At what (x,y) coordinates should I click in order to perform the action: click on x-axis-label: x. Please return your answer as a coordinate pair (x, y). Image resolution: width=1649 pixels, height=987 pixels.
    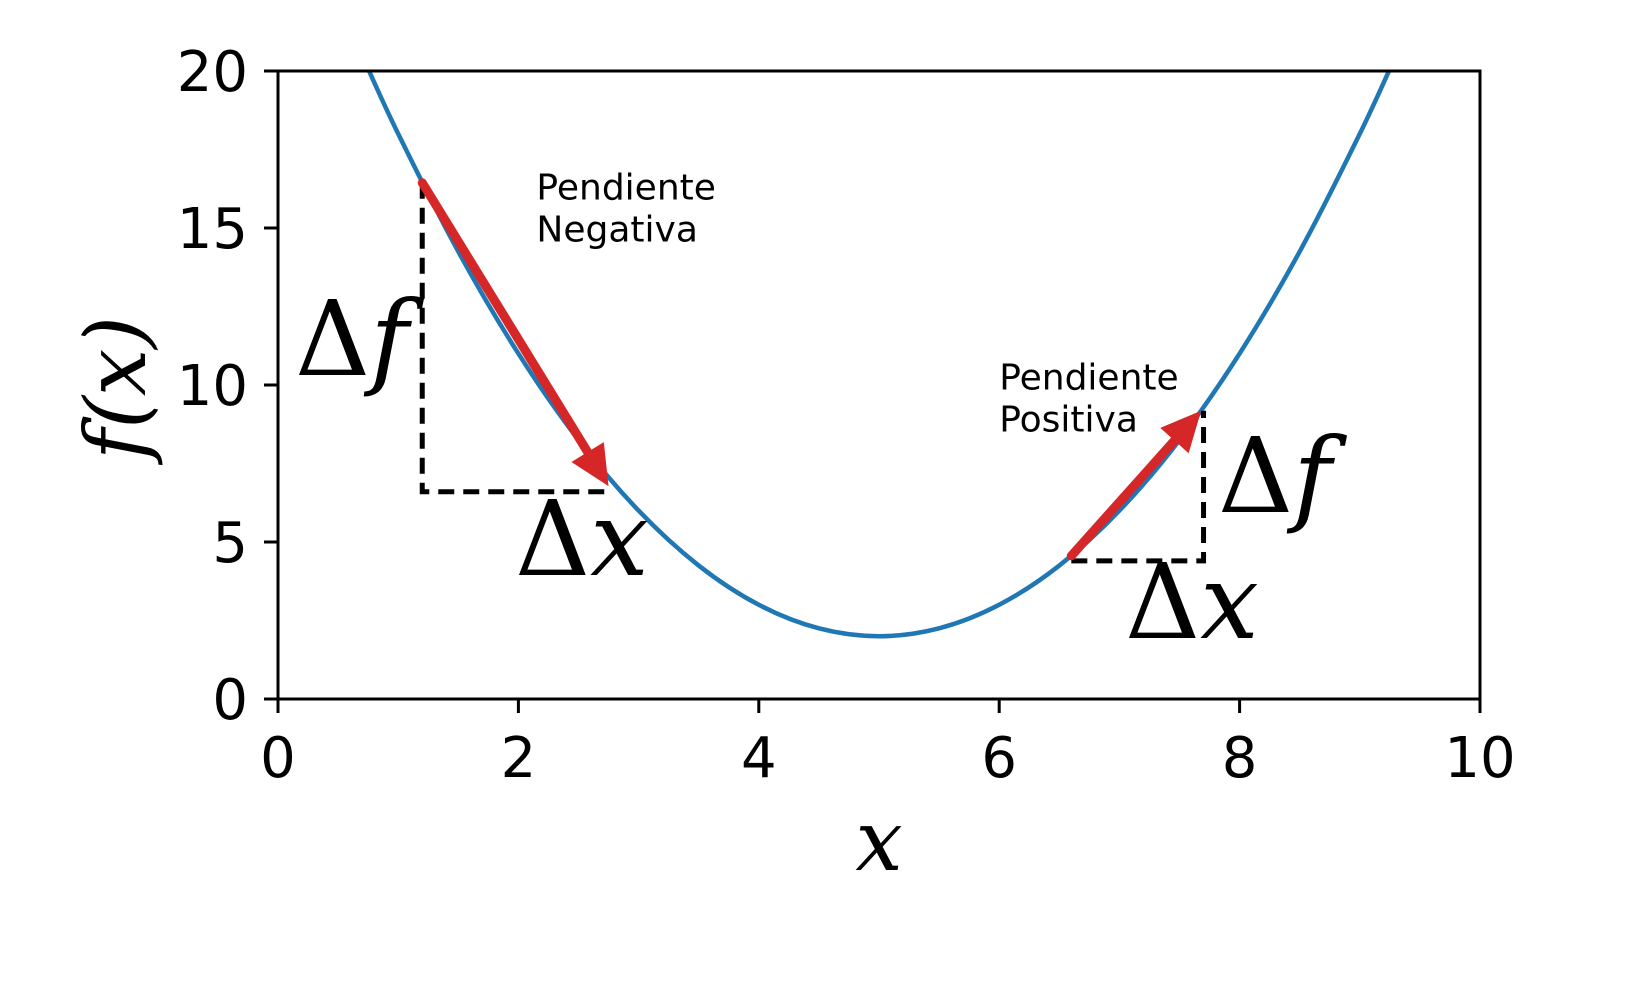
    Looking at the image, I should click on (878, 841).